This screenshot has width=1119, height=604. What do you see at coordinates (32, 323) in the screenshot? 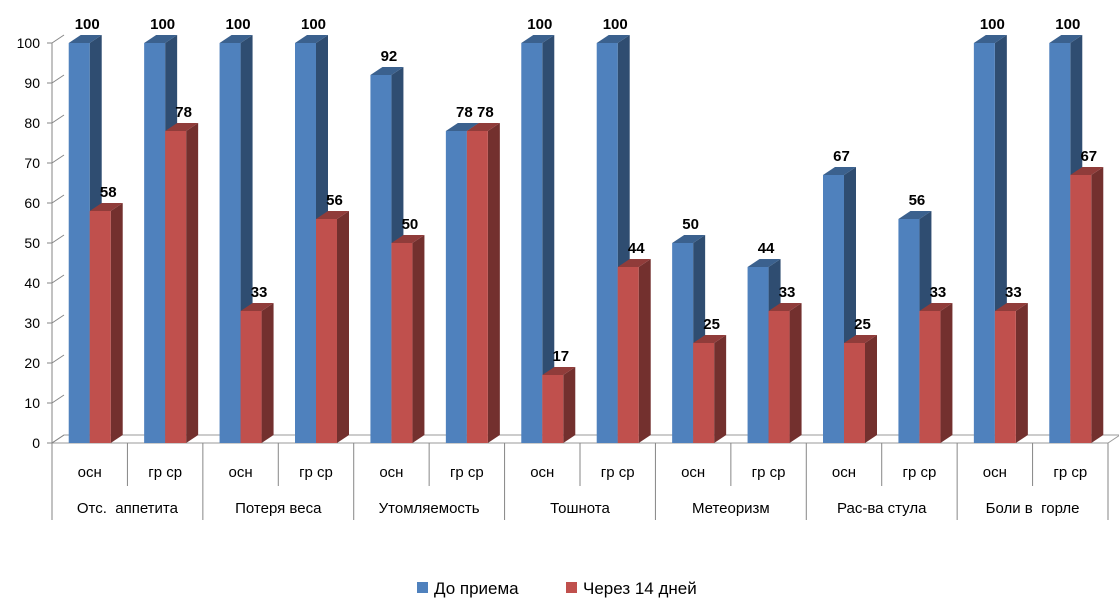
I see `y-tick-label: 30` at bounding box center [32, 323].